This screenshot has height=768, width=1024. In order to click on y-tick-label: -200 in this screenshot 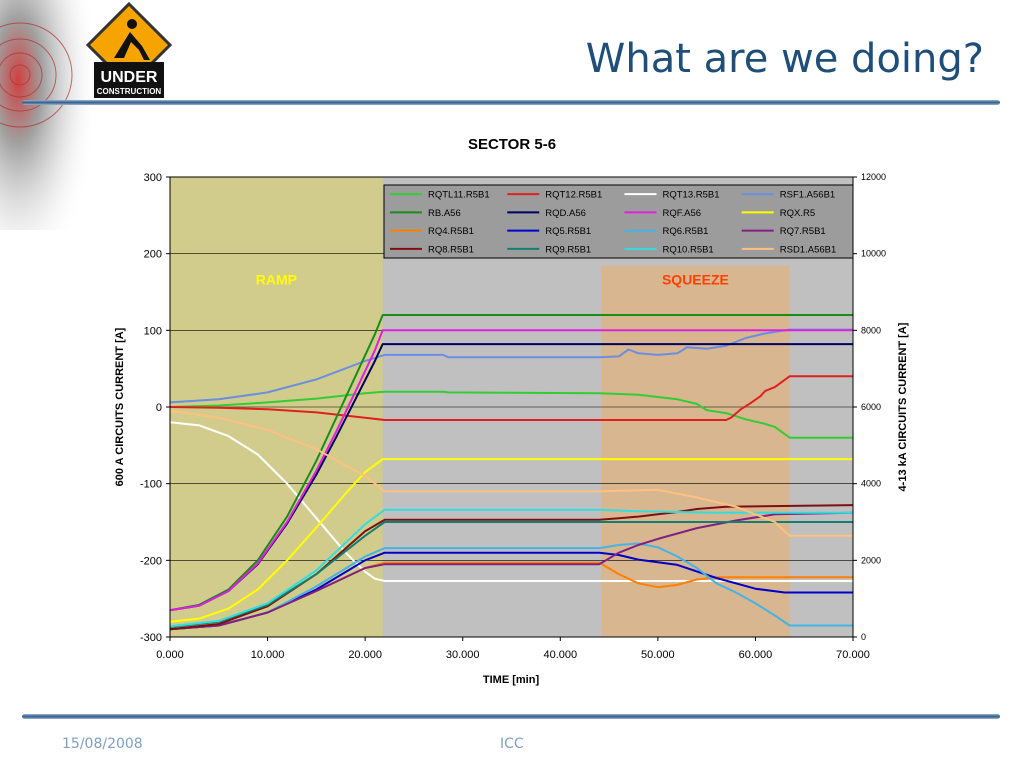, I will do `click(151, 561)`.